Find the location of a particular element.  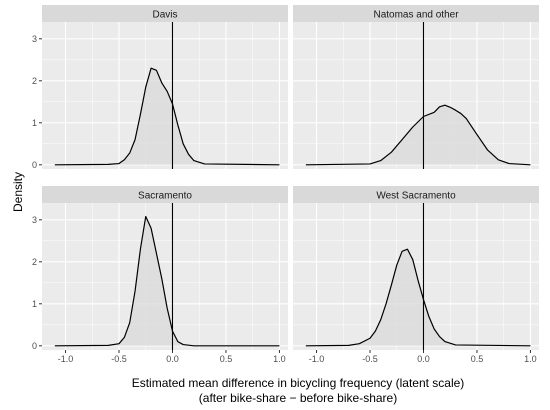

density-area-natomas-and-other is located at coordinates (418, 135).